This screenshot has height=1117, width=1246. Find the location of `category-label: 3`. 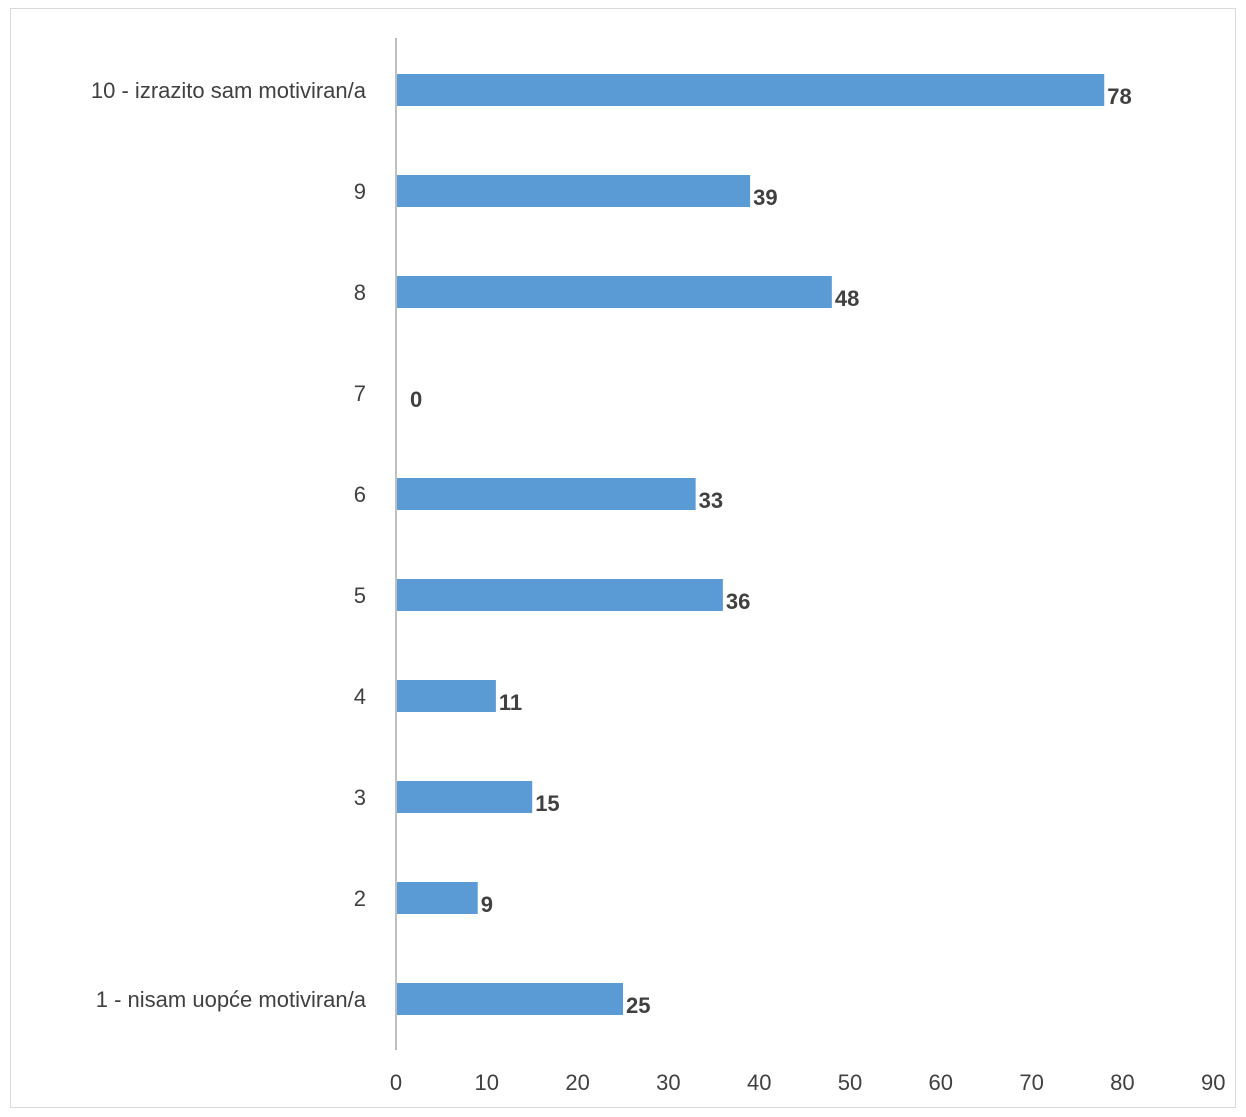

category-label: 3 is located at coordinates (360, 797).